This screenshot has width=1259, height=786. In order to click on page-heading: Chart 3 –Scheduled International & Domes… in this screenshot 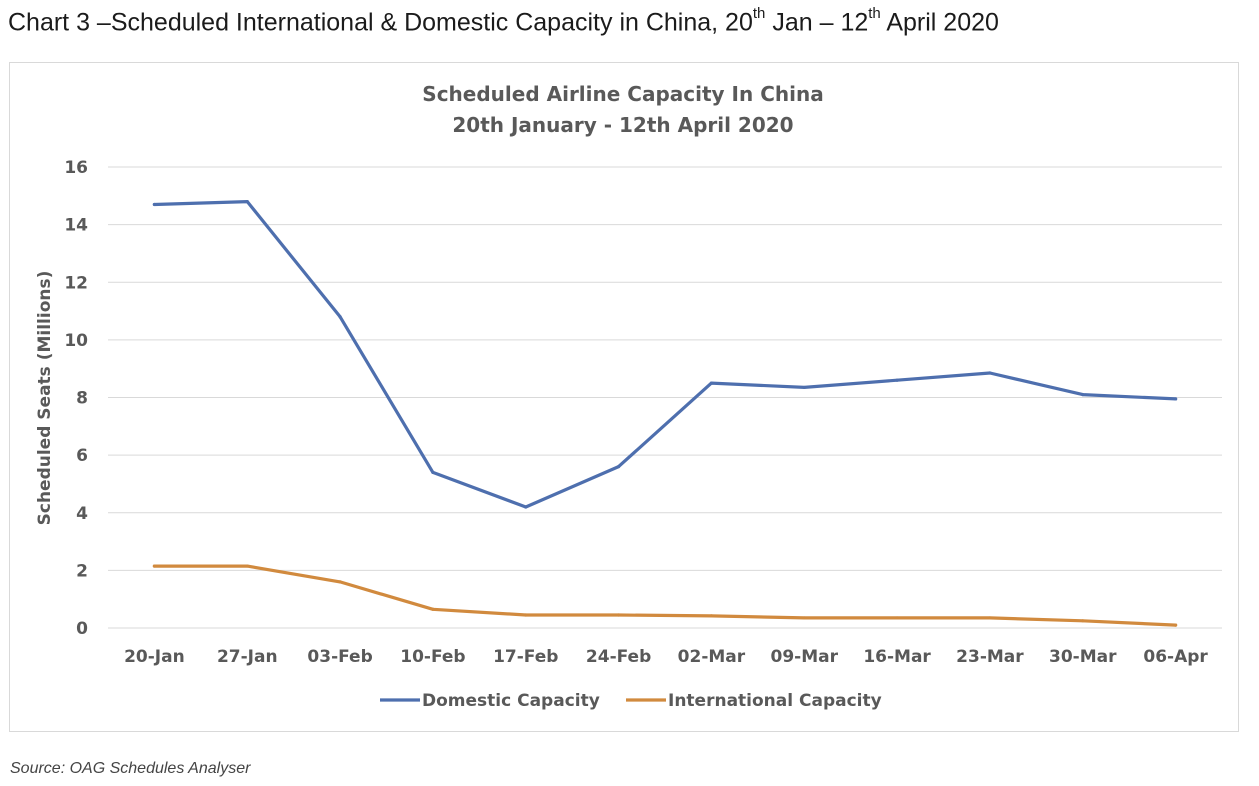, I will do `click(503, 21)`.